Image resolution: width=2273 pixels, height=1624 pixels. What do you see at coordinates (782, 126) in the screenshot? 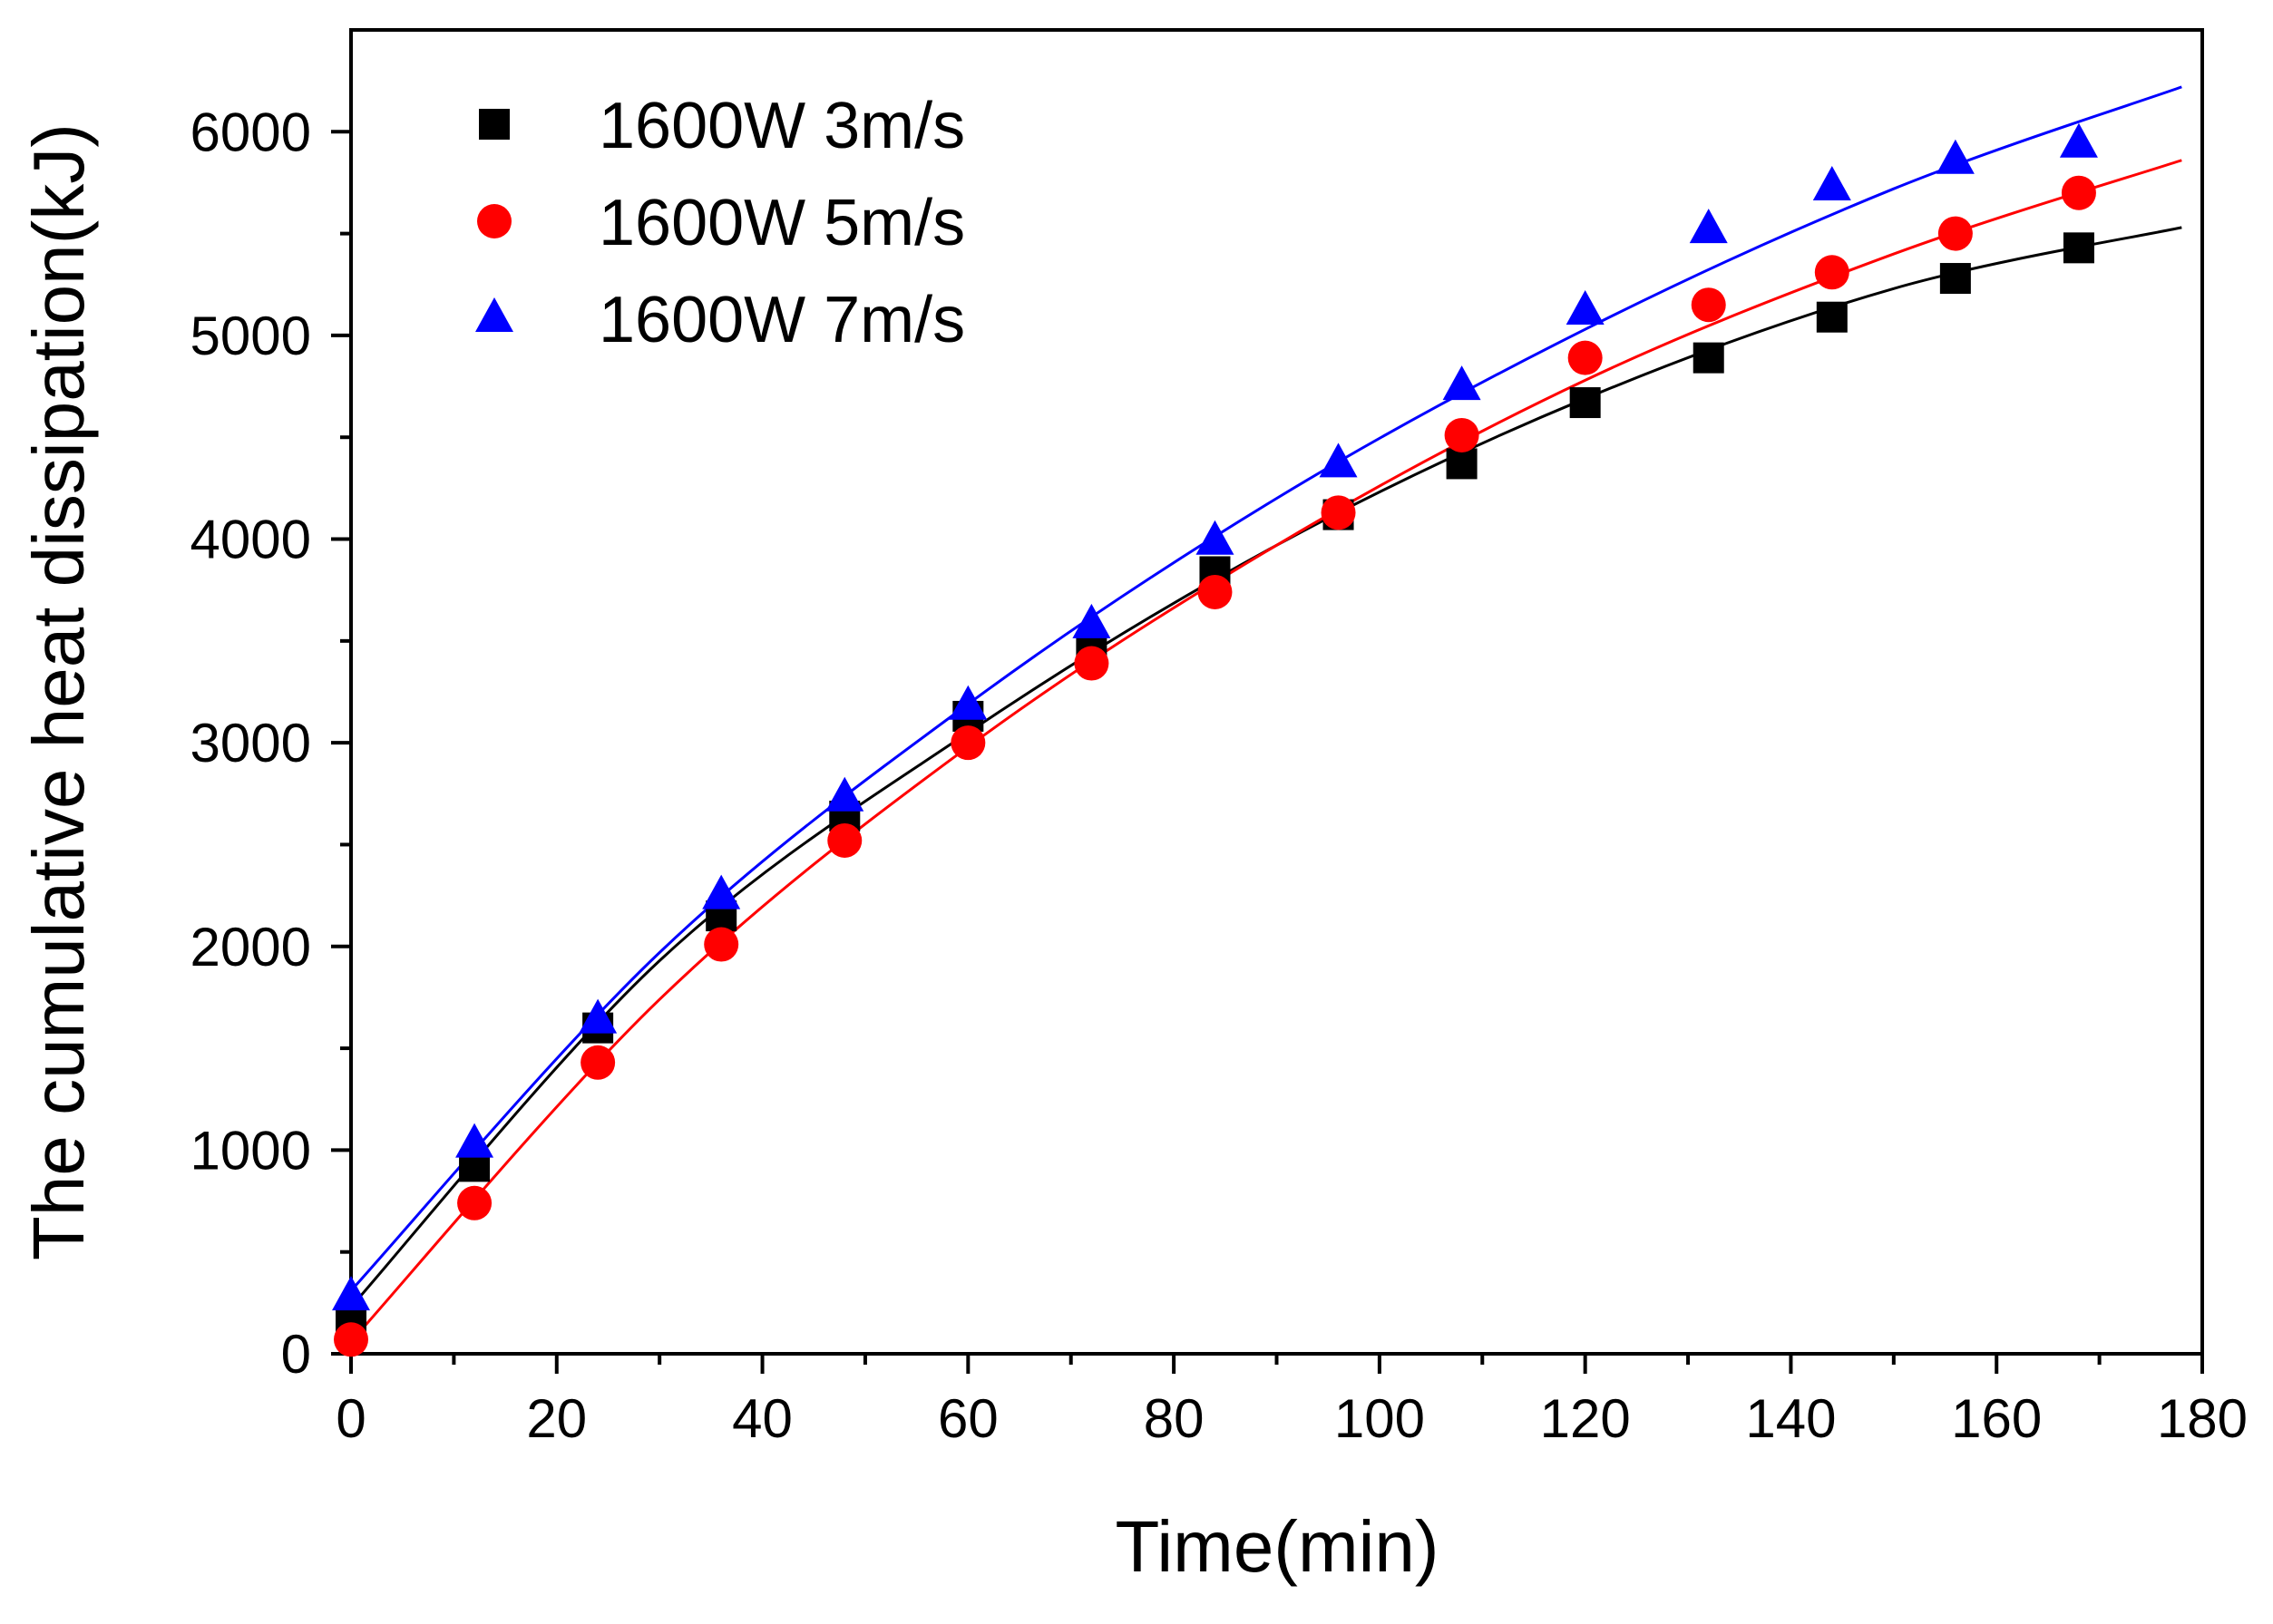
I see `legend-label-1600w-3m-s: 1600W 3m/s` at bounding box center [782, 126].